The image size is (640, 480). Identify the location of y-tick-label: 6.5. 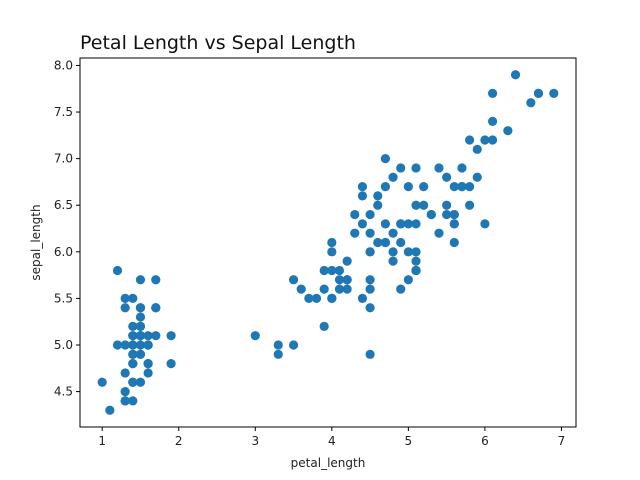
(63, 205).